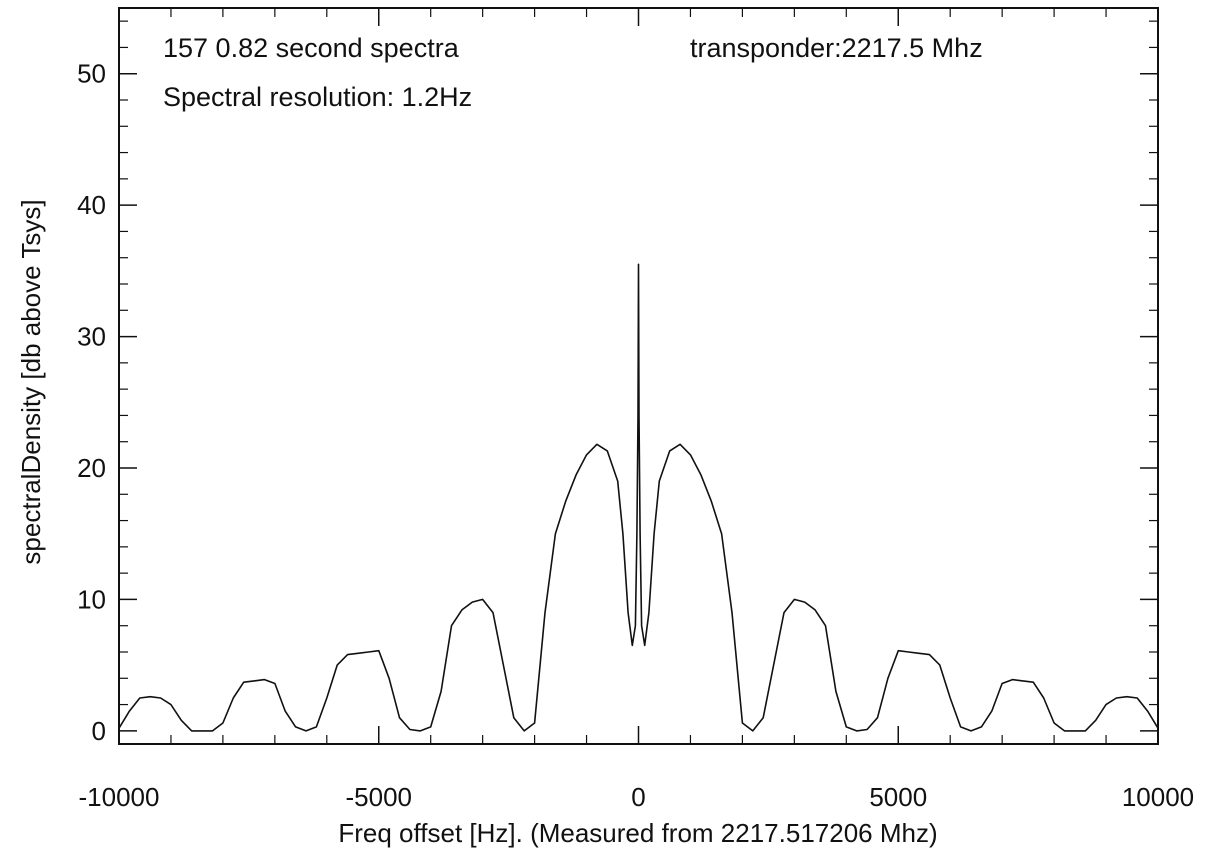 The image size is (1216, 861). I want to click on annotation-spectra-count: 157 0.82 second spectra, so click(311, 48).